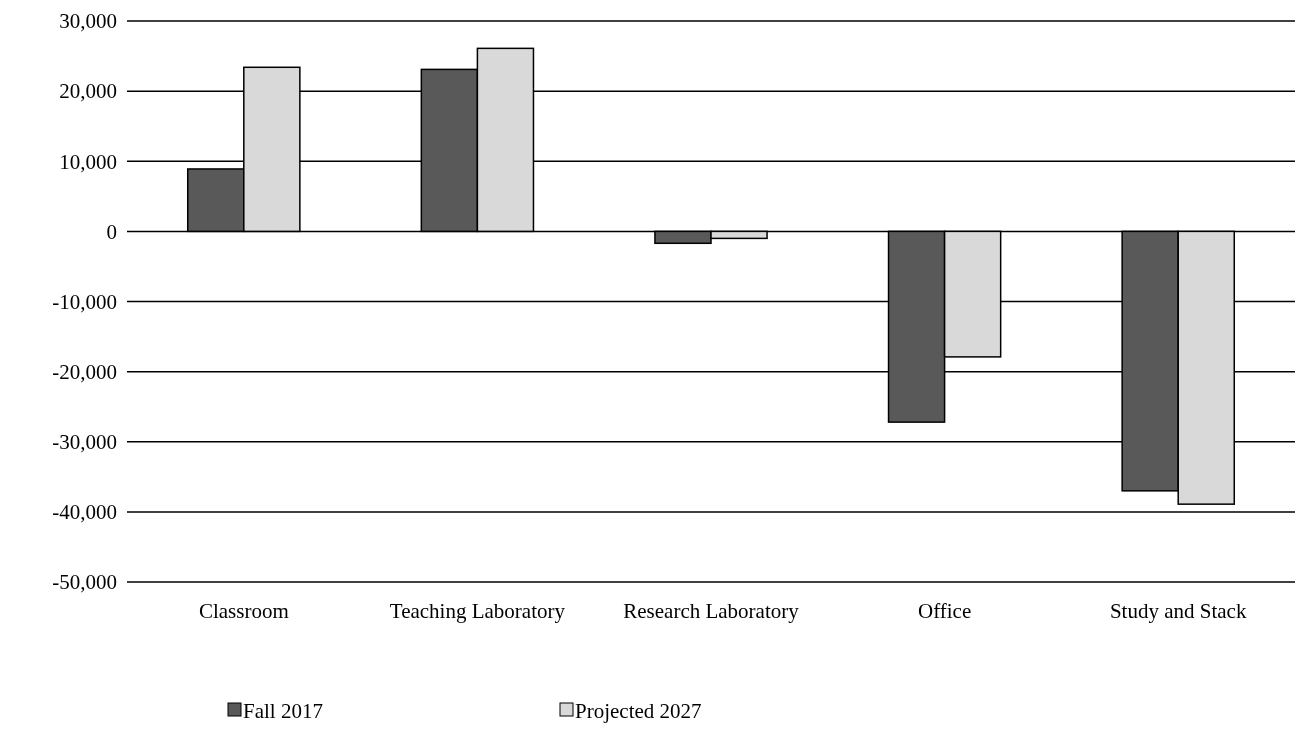  Describe the element at coordinates (88, 91) in the screenshot. I see `y-tick-label: 20,000` at that location.